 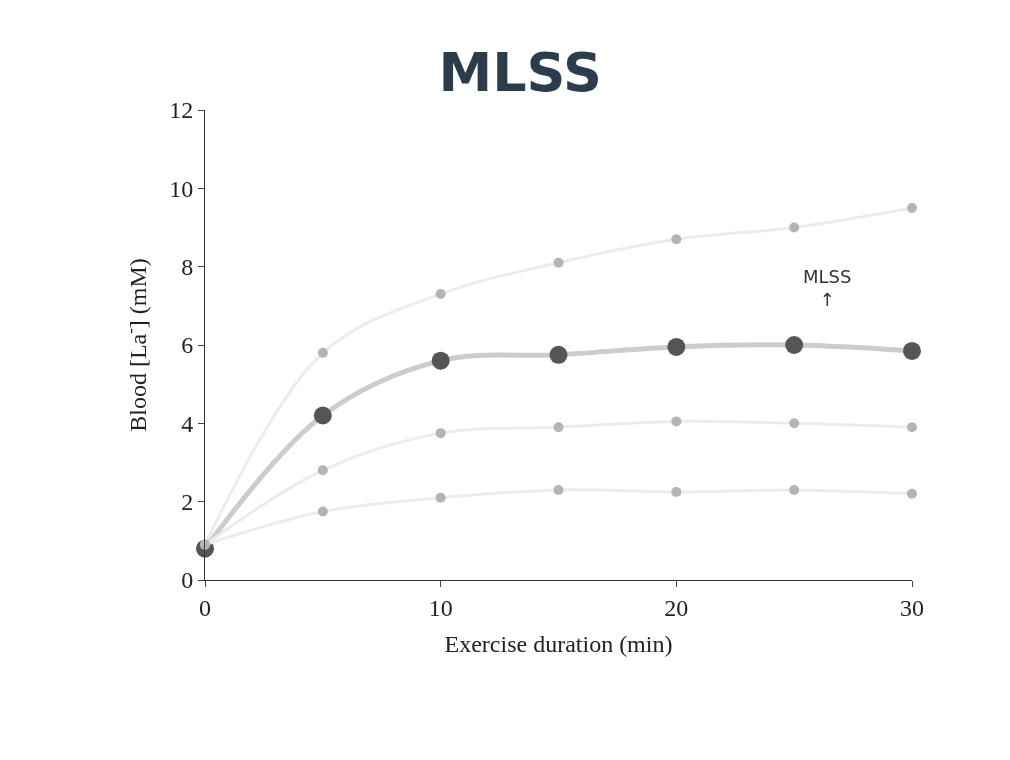 What do you see at coordinates (912, 607) in the screenshot?
I see `x-tick-label: 30` at bounding box center [912, 607].